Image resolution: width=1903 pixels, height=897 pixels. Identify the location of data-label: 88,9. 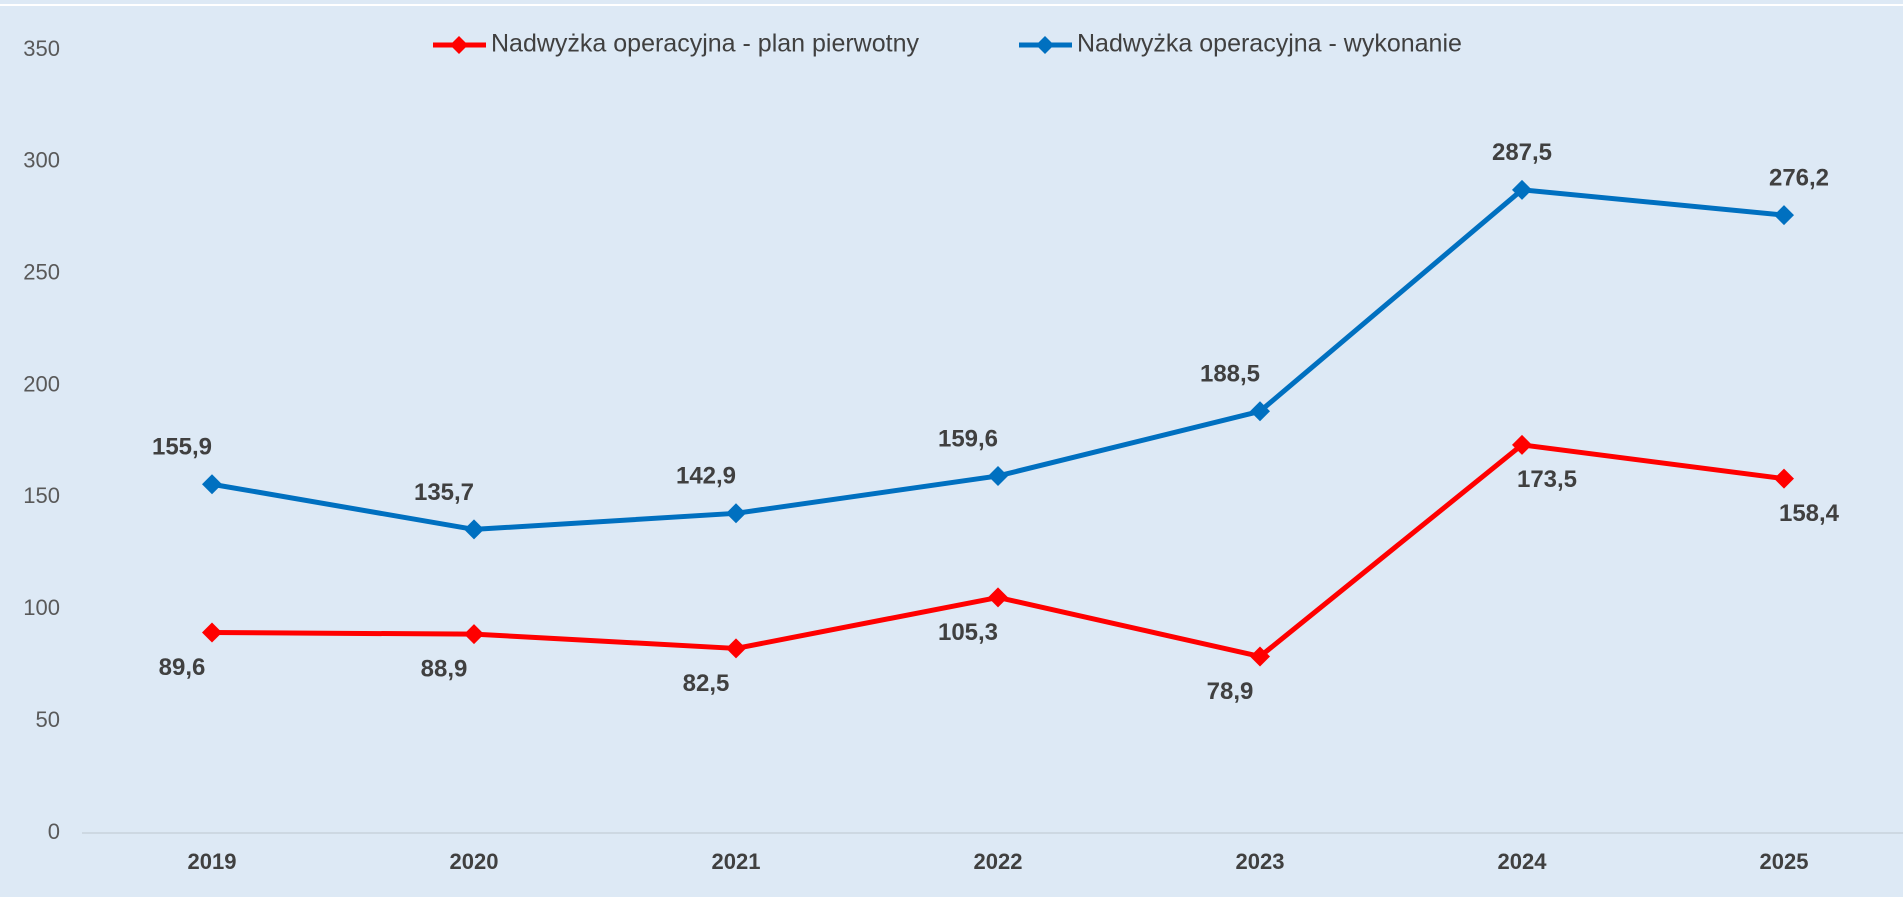
(444, 668).